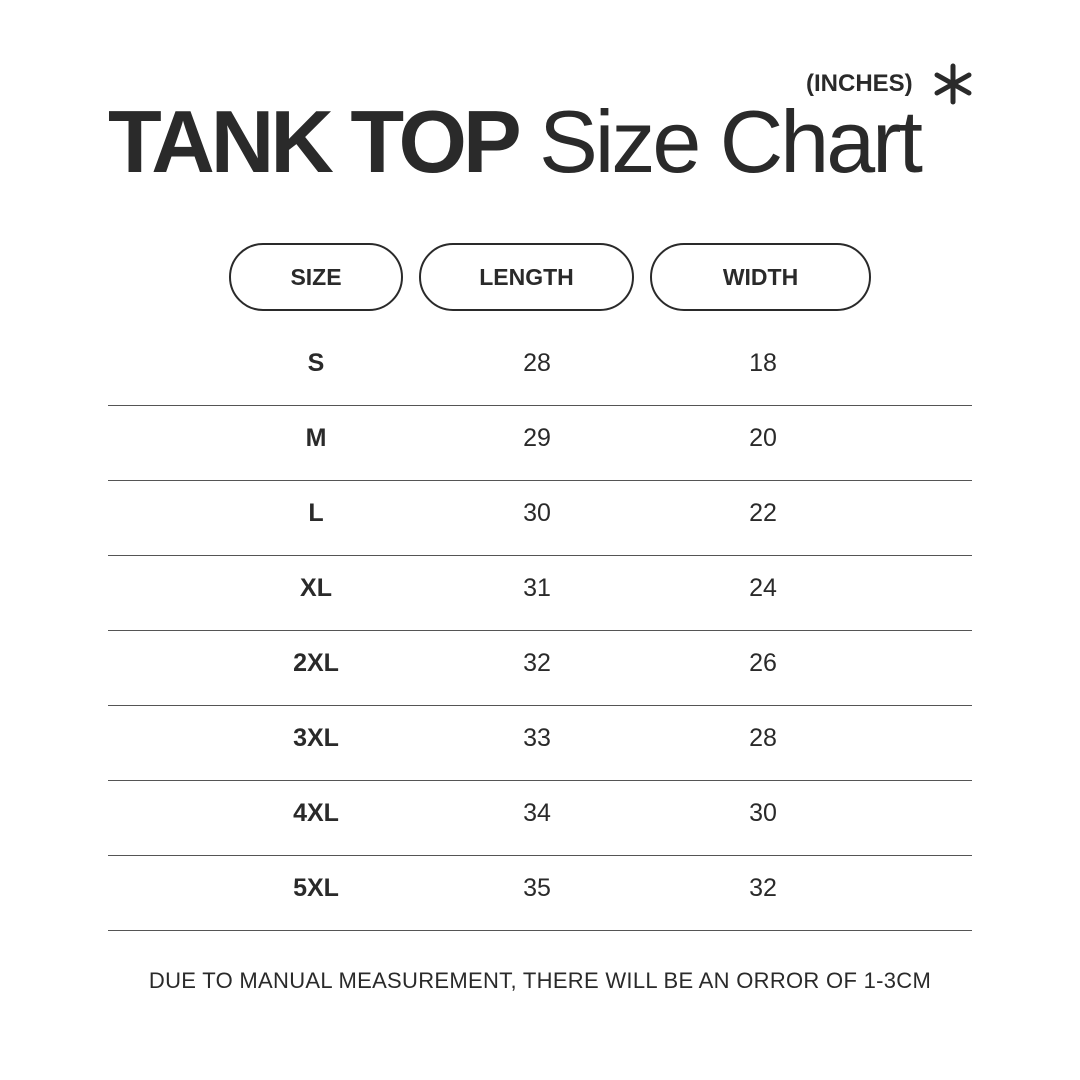 The width and height of the screenshot is (1080, 1080). What do you see at coordinates (316, 588) in the screenshot?
I see `size-cell: XL` at bounding box center [316, 588].